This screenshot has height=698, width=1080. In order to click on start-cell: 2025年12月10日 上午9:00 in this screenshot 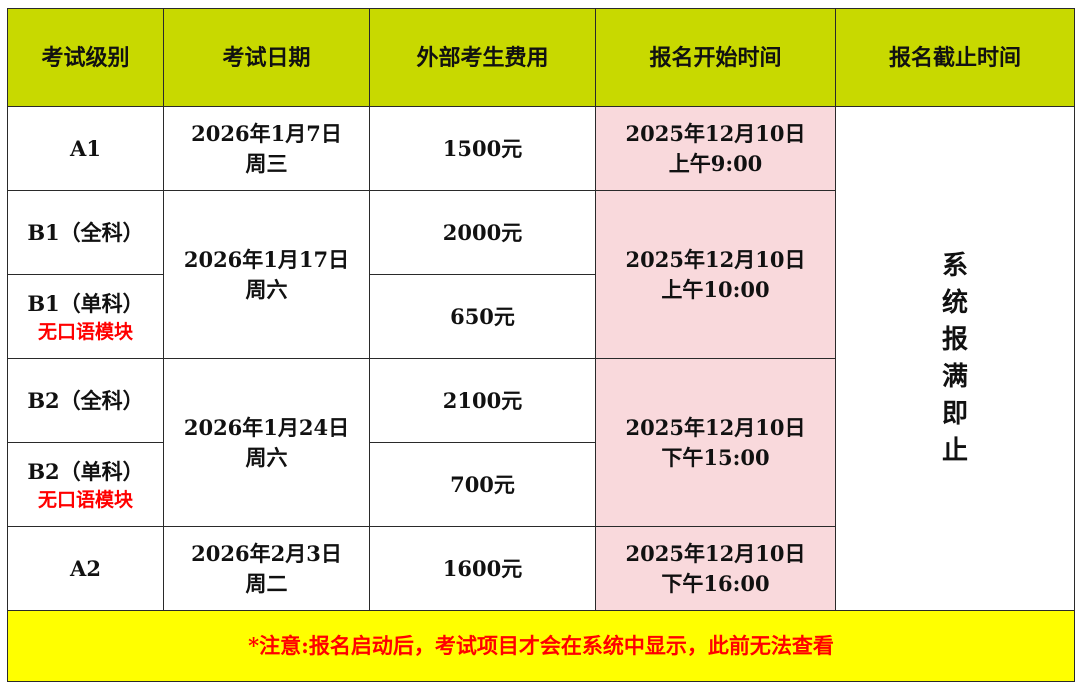, I will do `click(715, 148)`.